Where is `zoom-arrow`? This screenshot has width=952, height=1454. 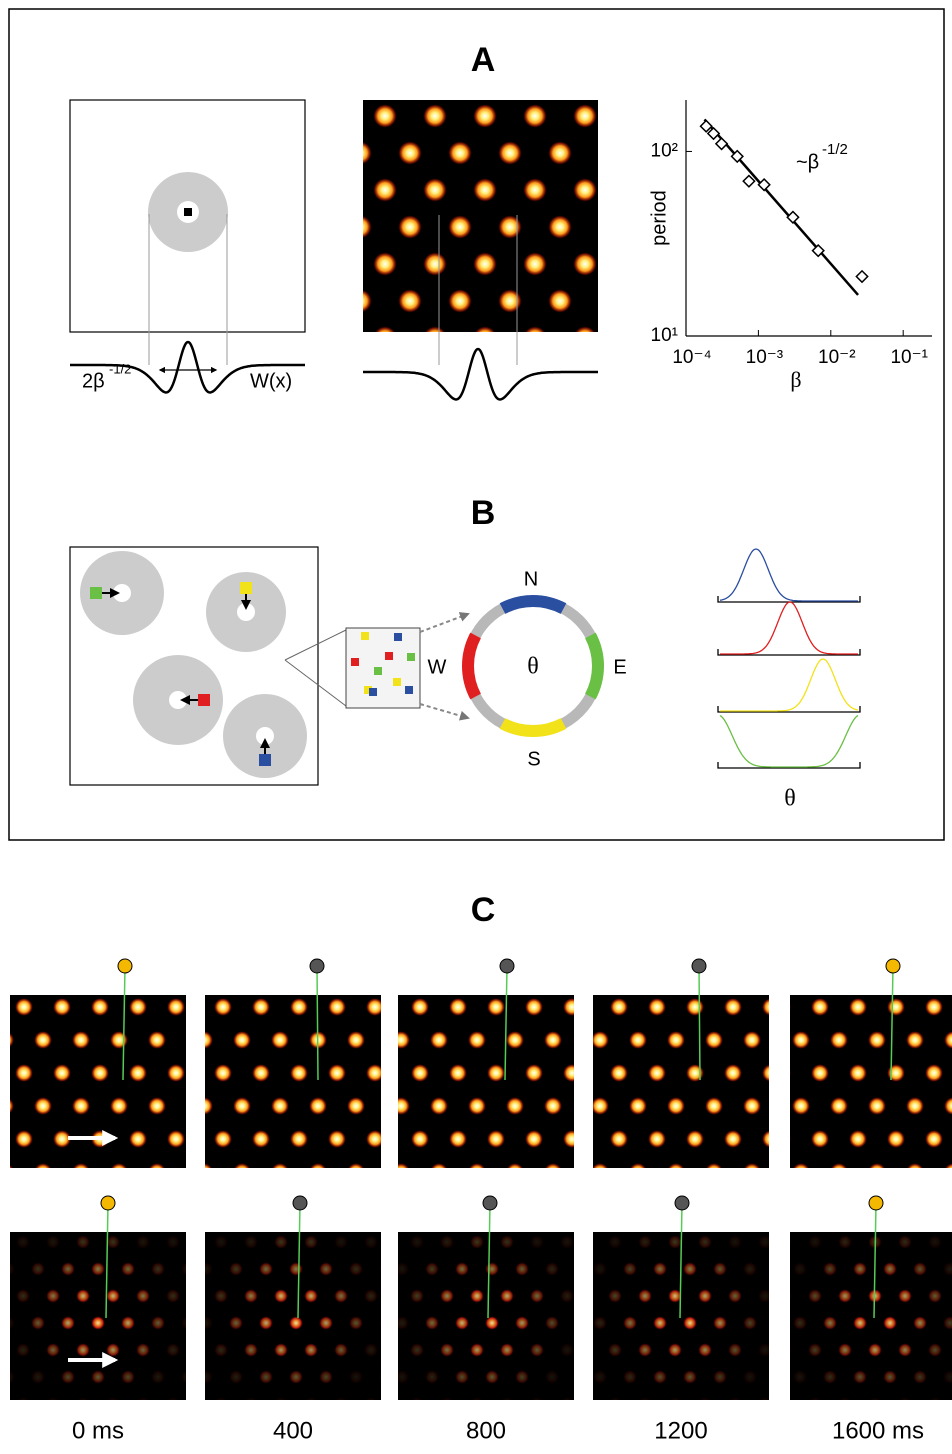
zoom-arrow is located at coordinates (444, 712).